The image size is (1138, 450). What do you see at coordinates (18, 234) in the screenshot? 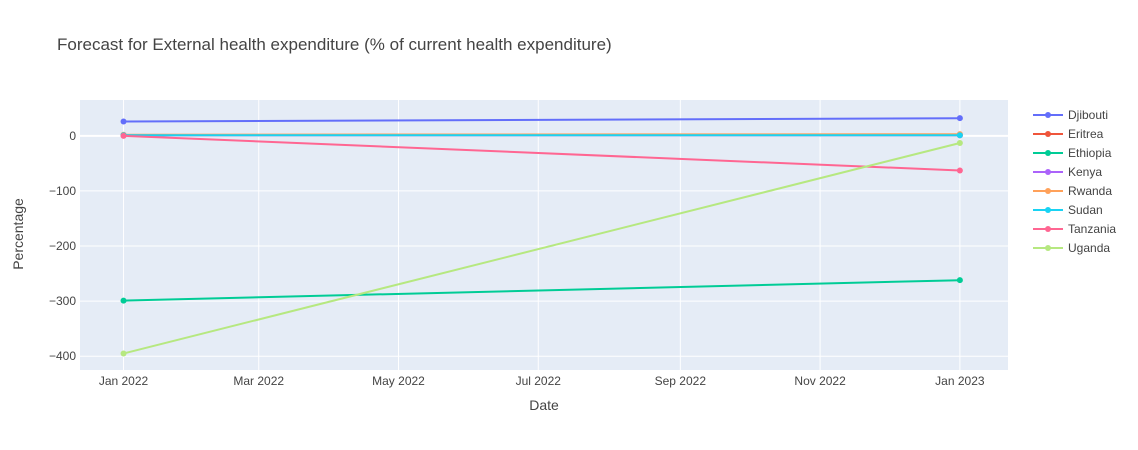
I see `y-axis-title: Percentage` at bounding box center [18, 234].